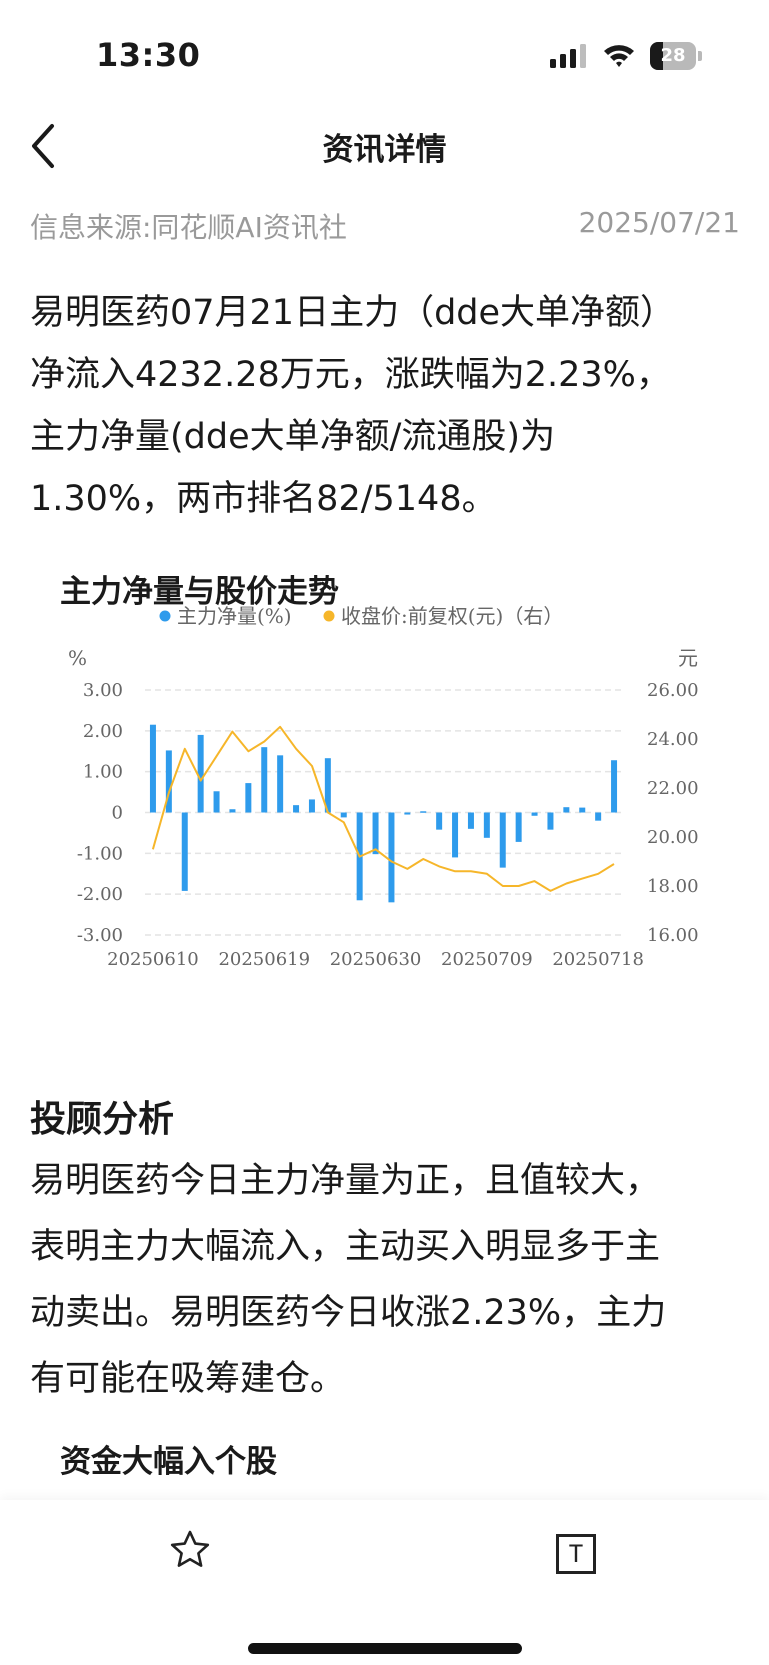 The height and width of the screenshot is (1665, 769). I want to click on y-tick-label: 0, so click(117, 813).